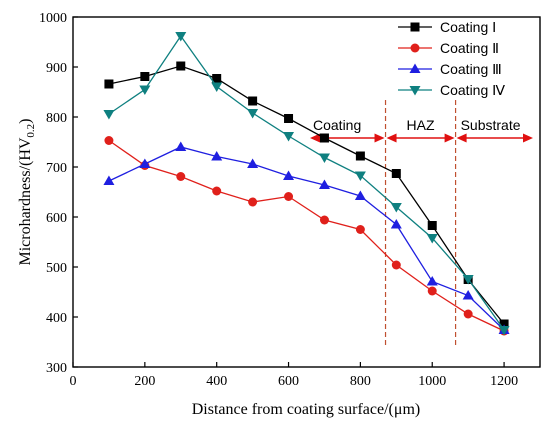  I want to click on legend-entry-2: Coating Ⅱ, so click(448, 48).